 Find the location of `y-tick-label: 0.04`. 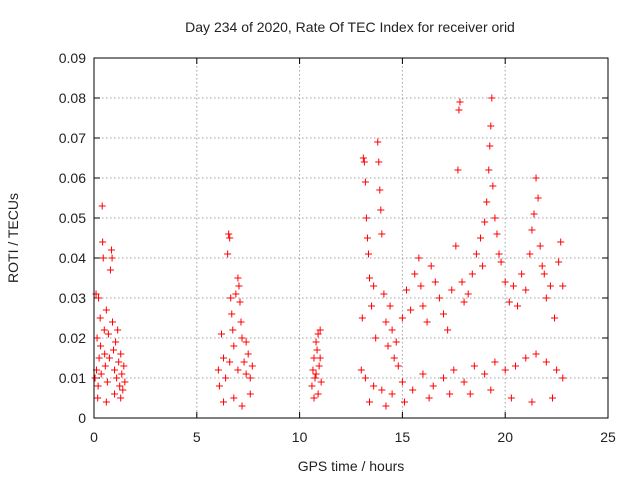

y-tick-label: 0.04 is located at coordinates (72, 258).